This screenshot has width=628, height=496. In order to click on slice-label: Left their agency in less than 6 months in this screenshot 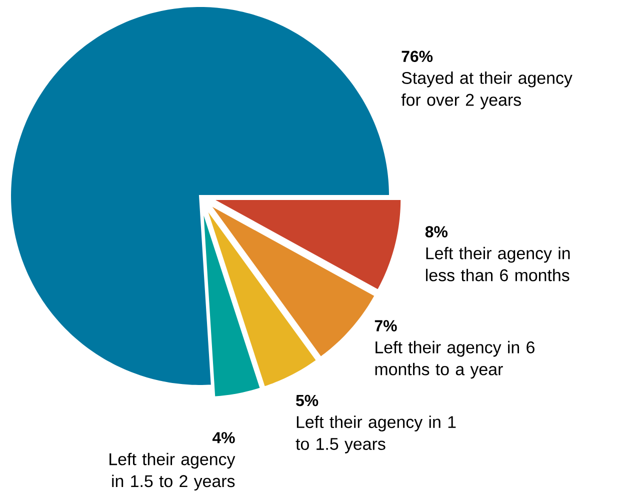, I will do `click(498, 264)`.